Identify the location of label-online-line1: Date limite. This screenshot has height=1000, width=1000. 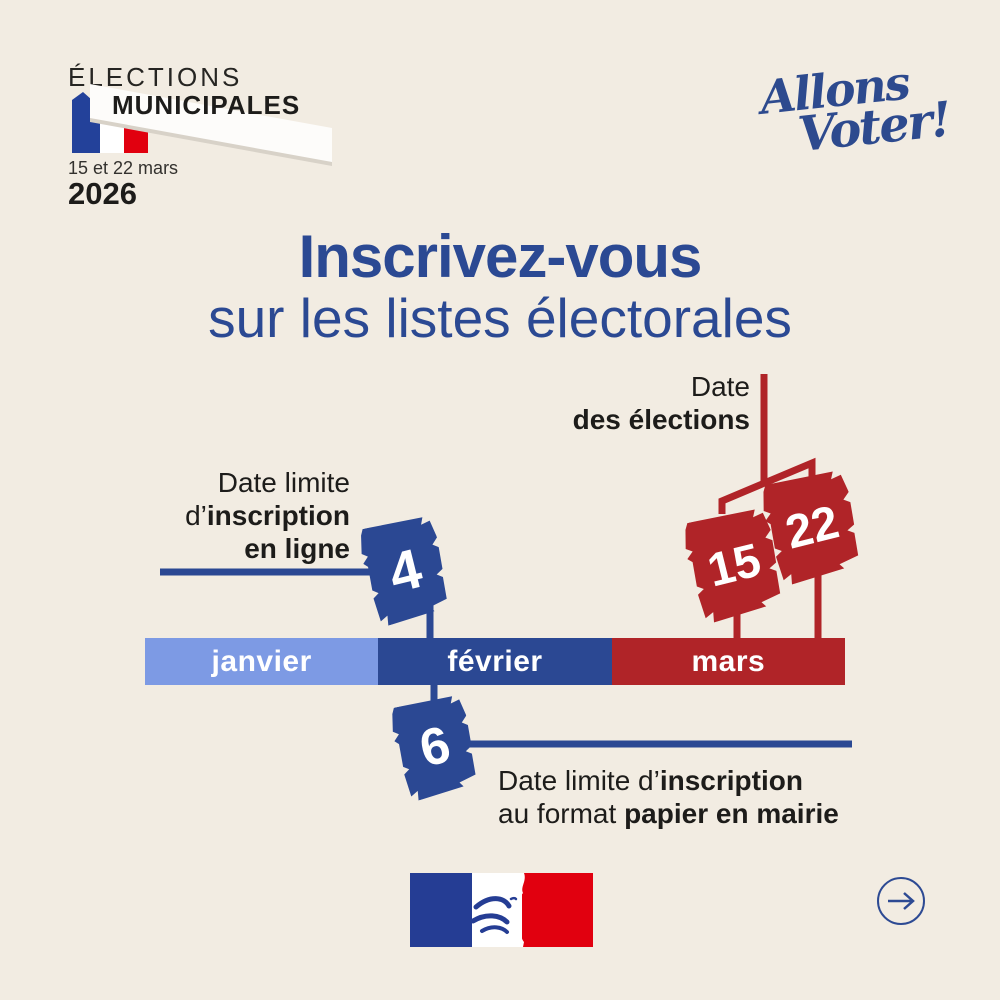
(283, 482).